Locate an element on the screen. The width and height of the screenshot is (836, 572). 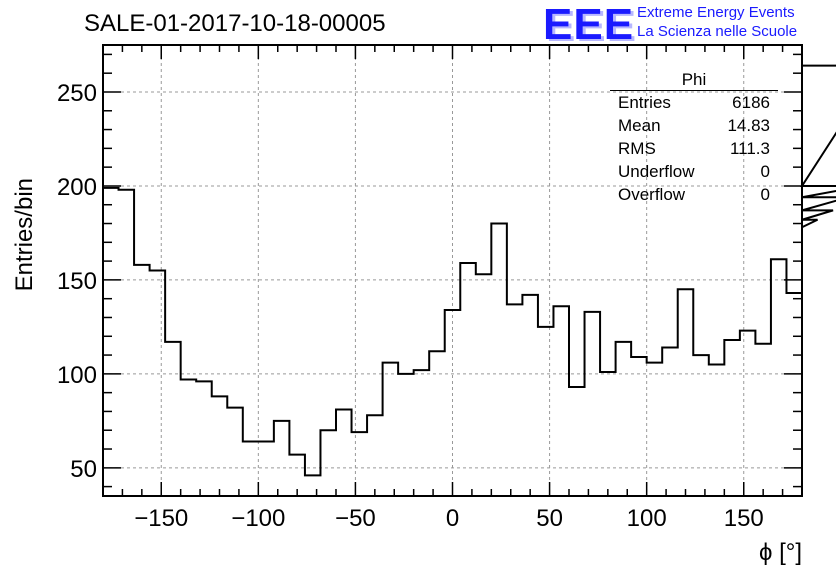
stats-row-entries: Entries 6186 is located at coordinates (694, 102).